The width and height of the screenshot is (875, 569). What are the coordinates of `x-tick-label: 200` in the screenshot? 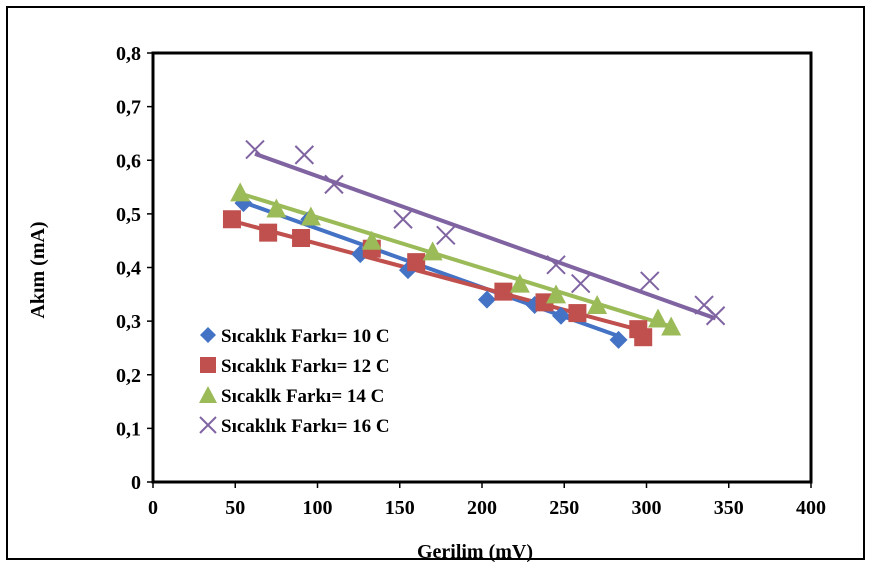 It's located at (482, 508).